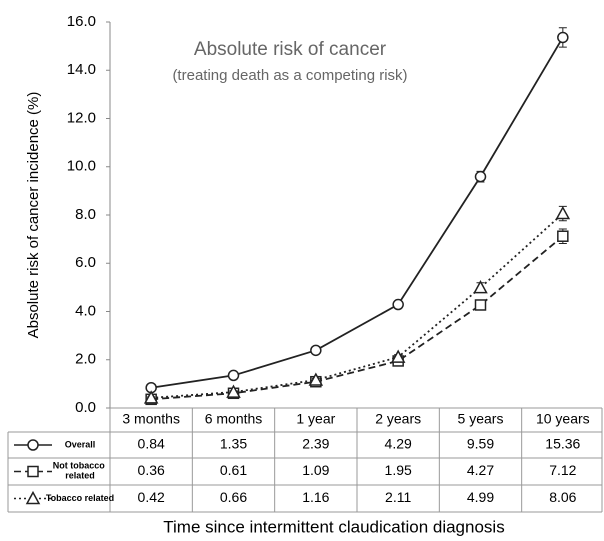 The width and height of the screenshot is (604, 541). Describe the element at coordinates (85, 214) in the screenshot. I see `y-tick-label: 8.0` at that location.